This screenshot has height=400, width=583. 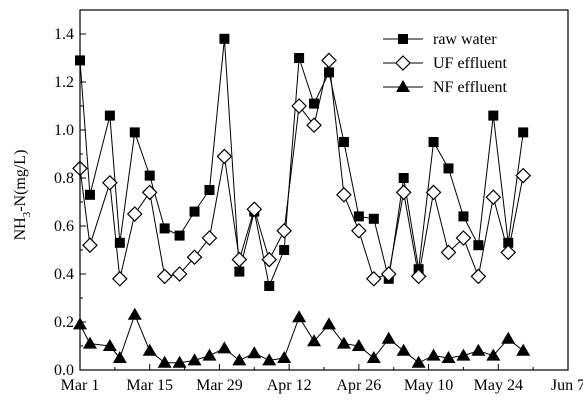 What do you see at coordinates (470, 63) in the screenshot?
I see `legend-label: UF effluent` at bounding box center [470, 63].